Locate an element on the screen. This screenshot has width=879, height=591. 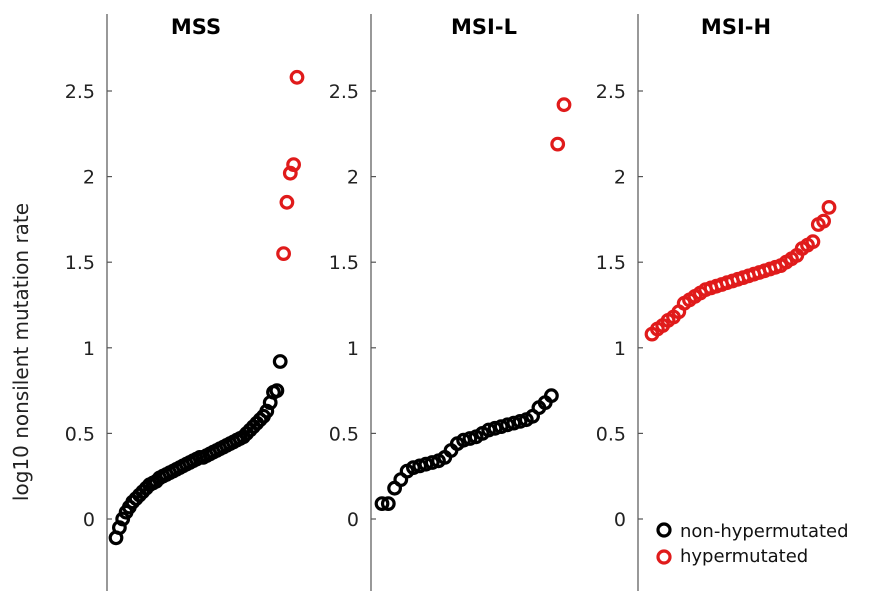
panel-mss-title: MSS is located at coordinates (196, 27).